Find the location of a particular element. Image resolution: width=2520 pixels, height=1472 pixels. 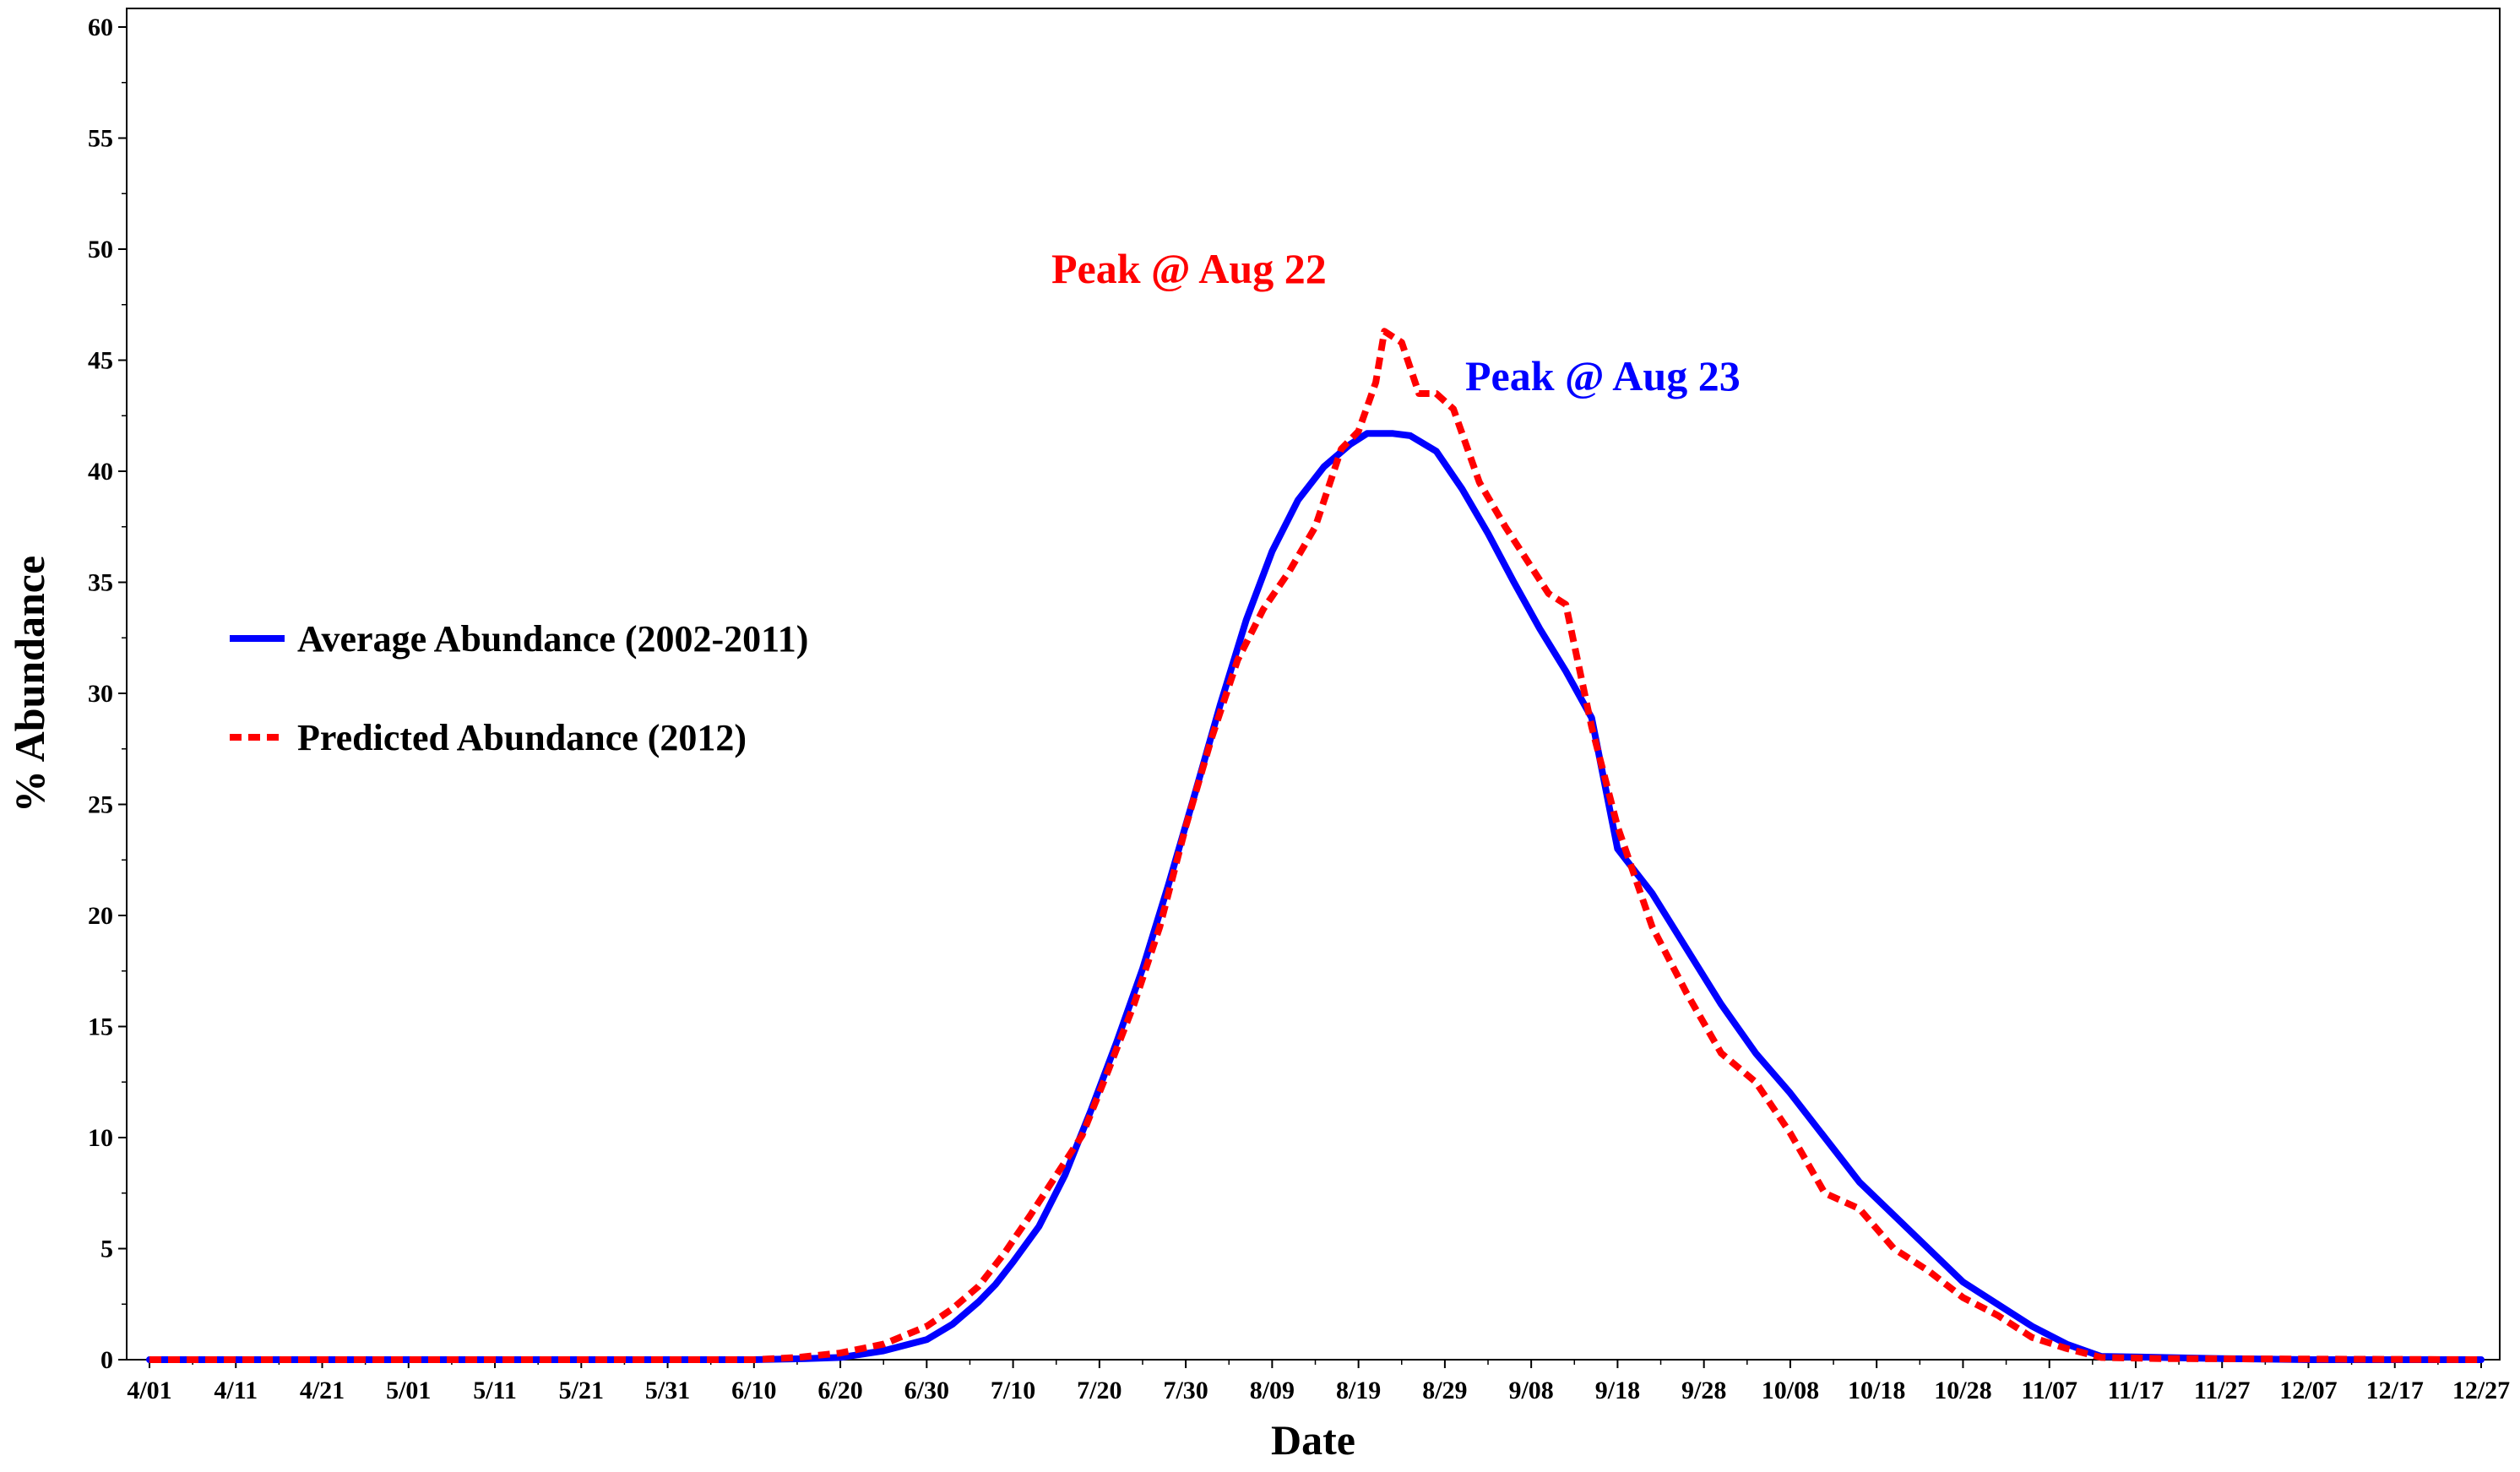

x-tick-label: 12/27 is located at coordinates (2481, 1390).